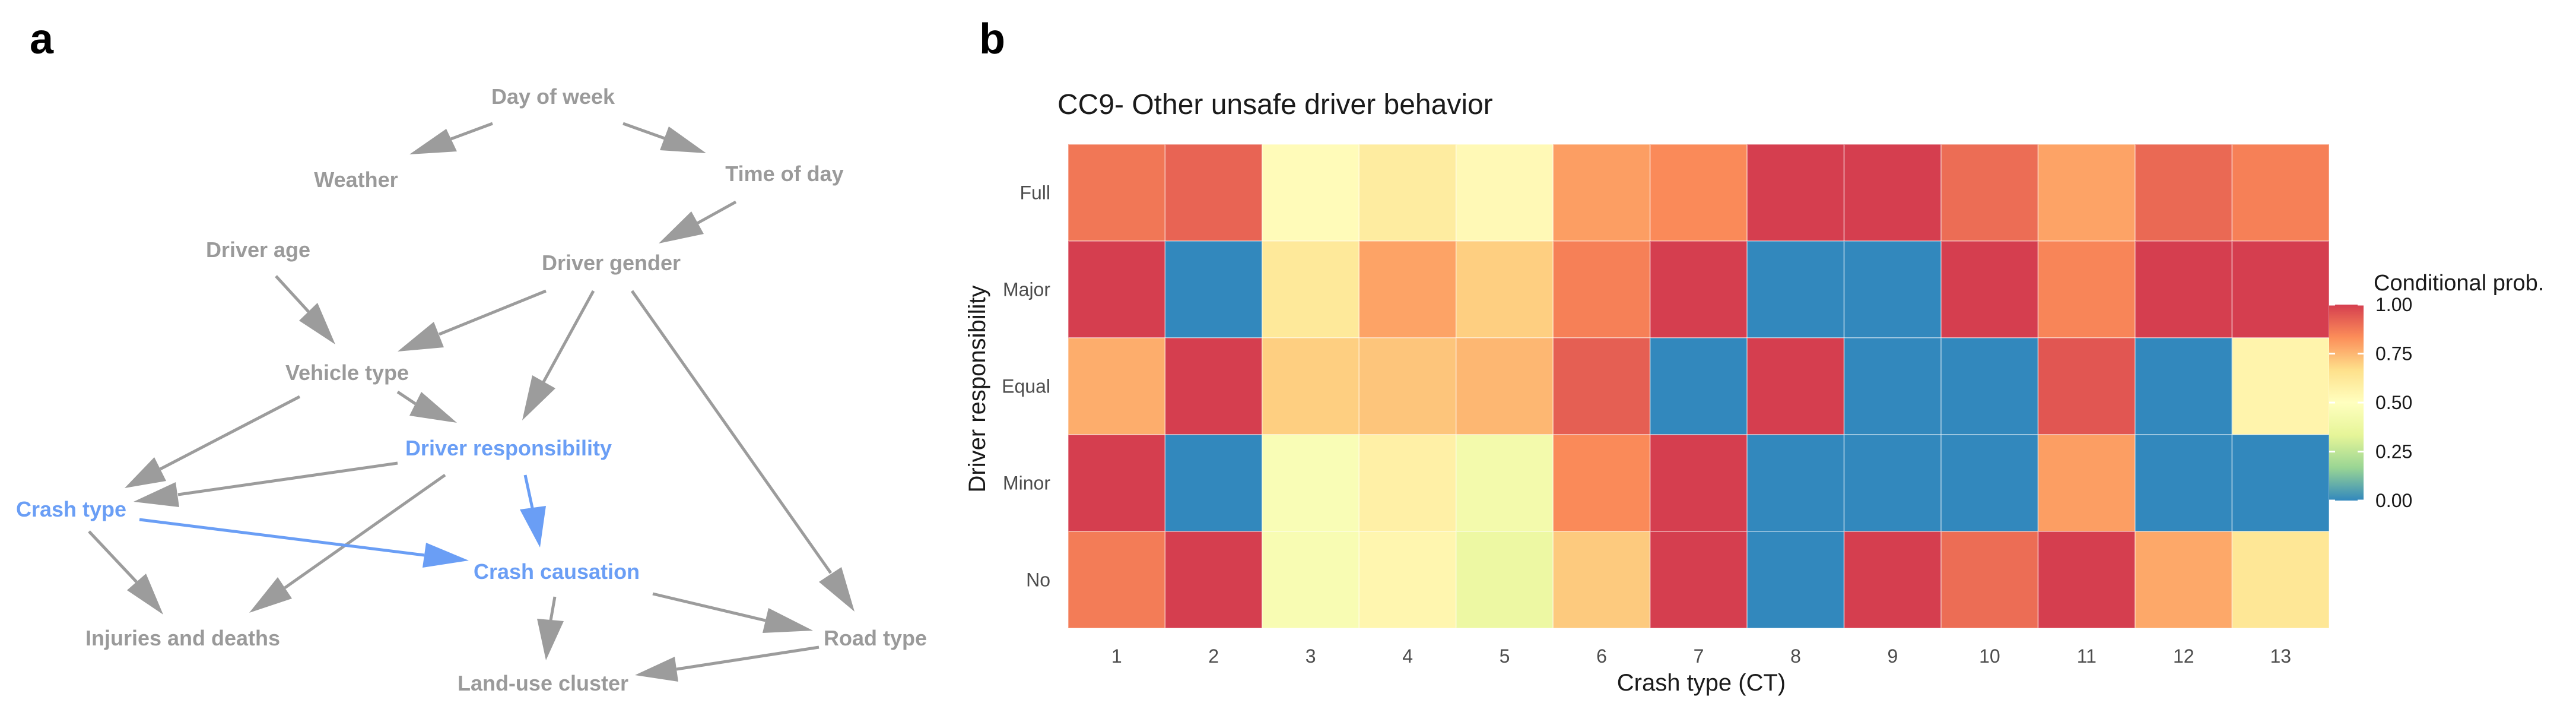 The width and height of the screenshot is (2576, 725). What do you see at coordinates (698, 221) in the screenshot?
I see `edge-timeofday-drivergender` at bounding box center [698, 221].